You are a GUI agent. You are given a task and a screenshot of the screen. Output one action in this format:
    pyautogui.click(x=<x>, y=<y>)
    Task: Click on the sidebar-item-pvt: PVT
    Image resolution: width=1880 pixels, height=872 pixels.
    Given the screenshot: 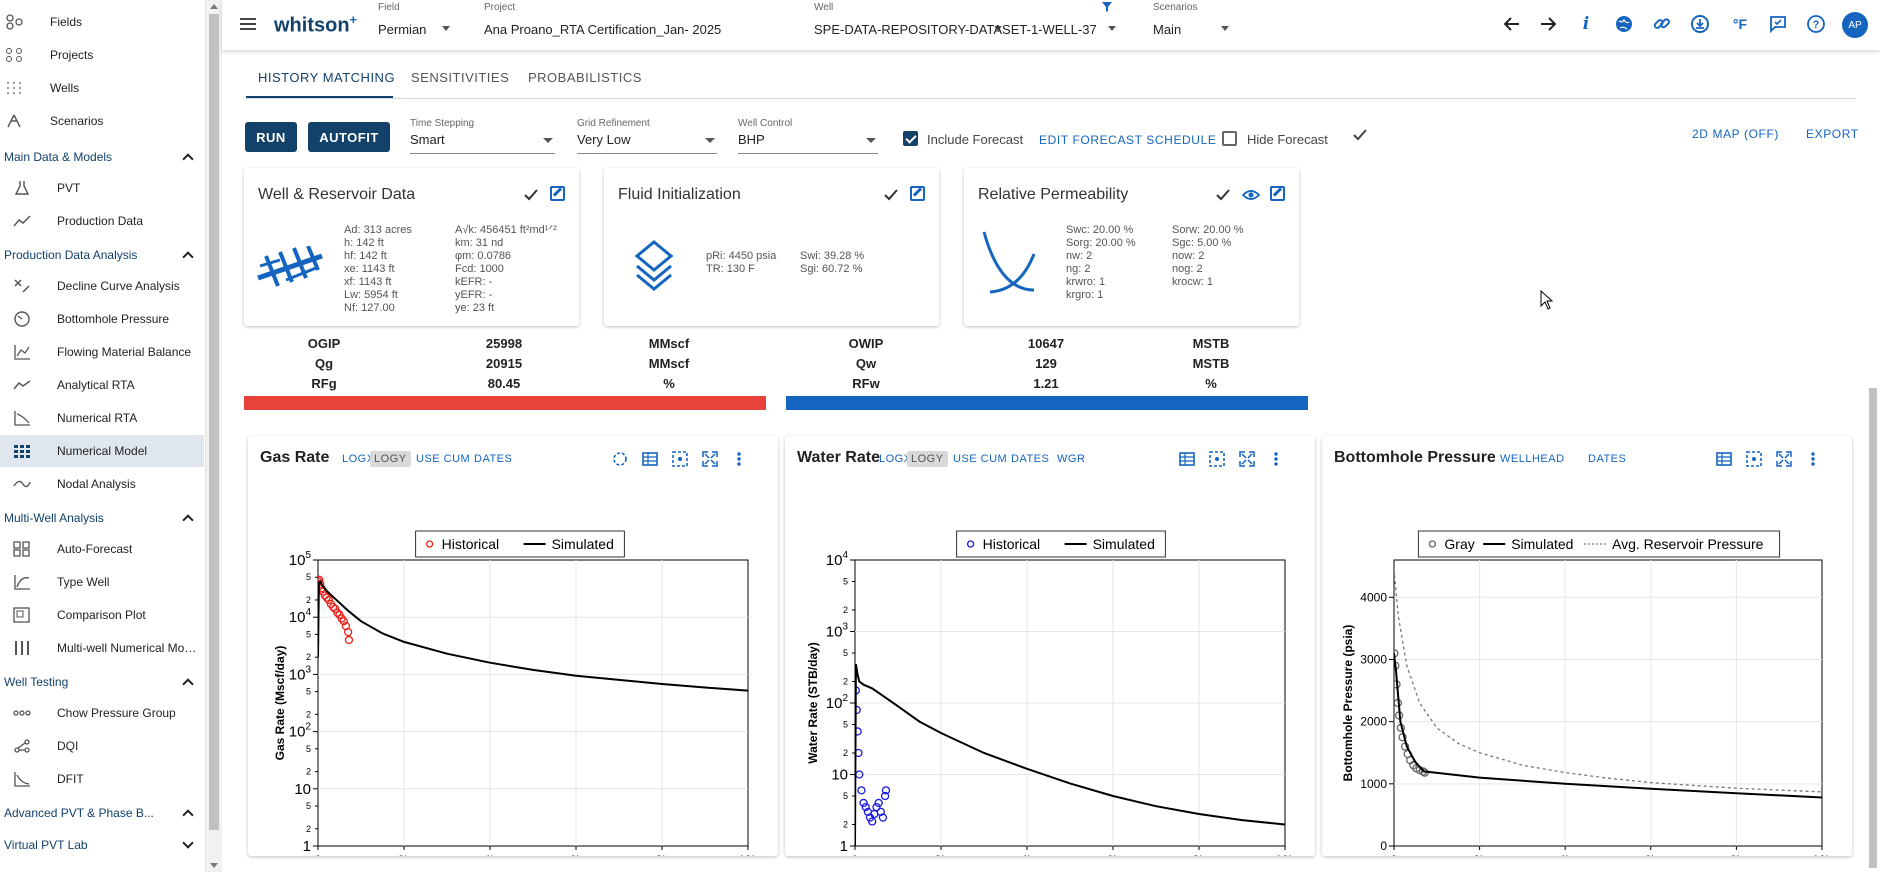 What is the action you would take?
    pyautogui.click(x=102, y=188)
    